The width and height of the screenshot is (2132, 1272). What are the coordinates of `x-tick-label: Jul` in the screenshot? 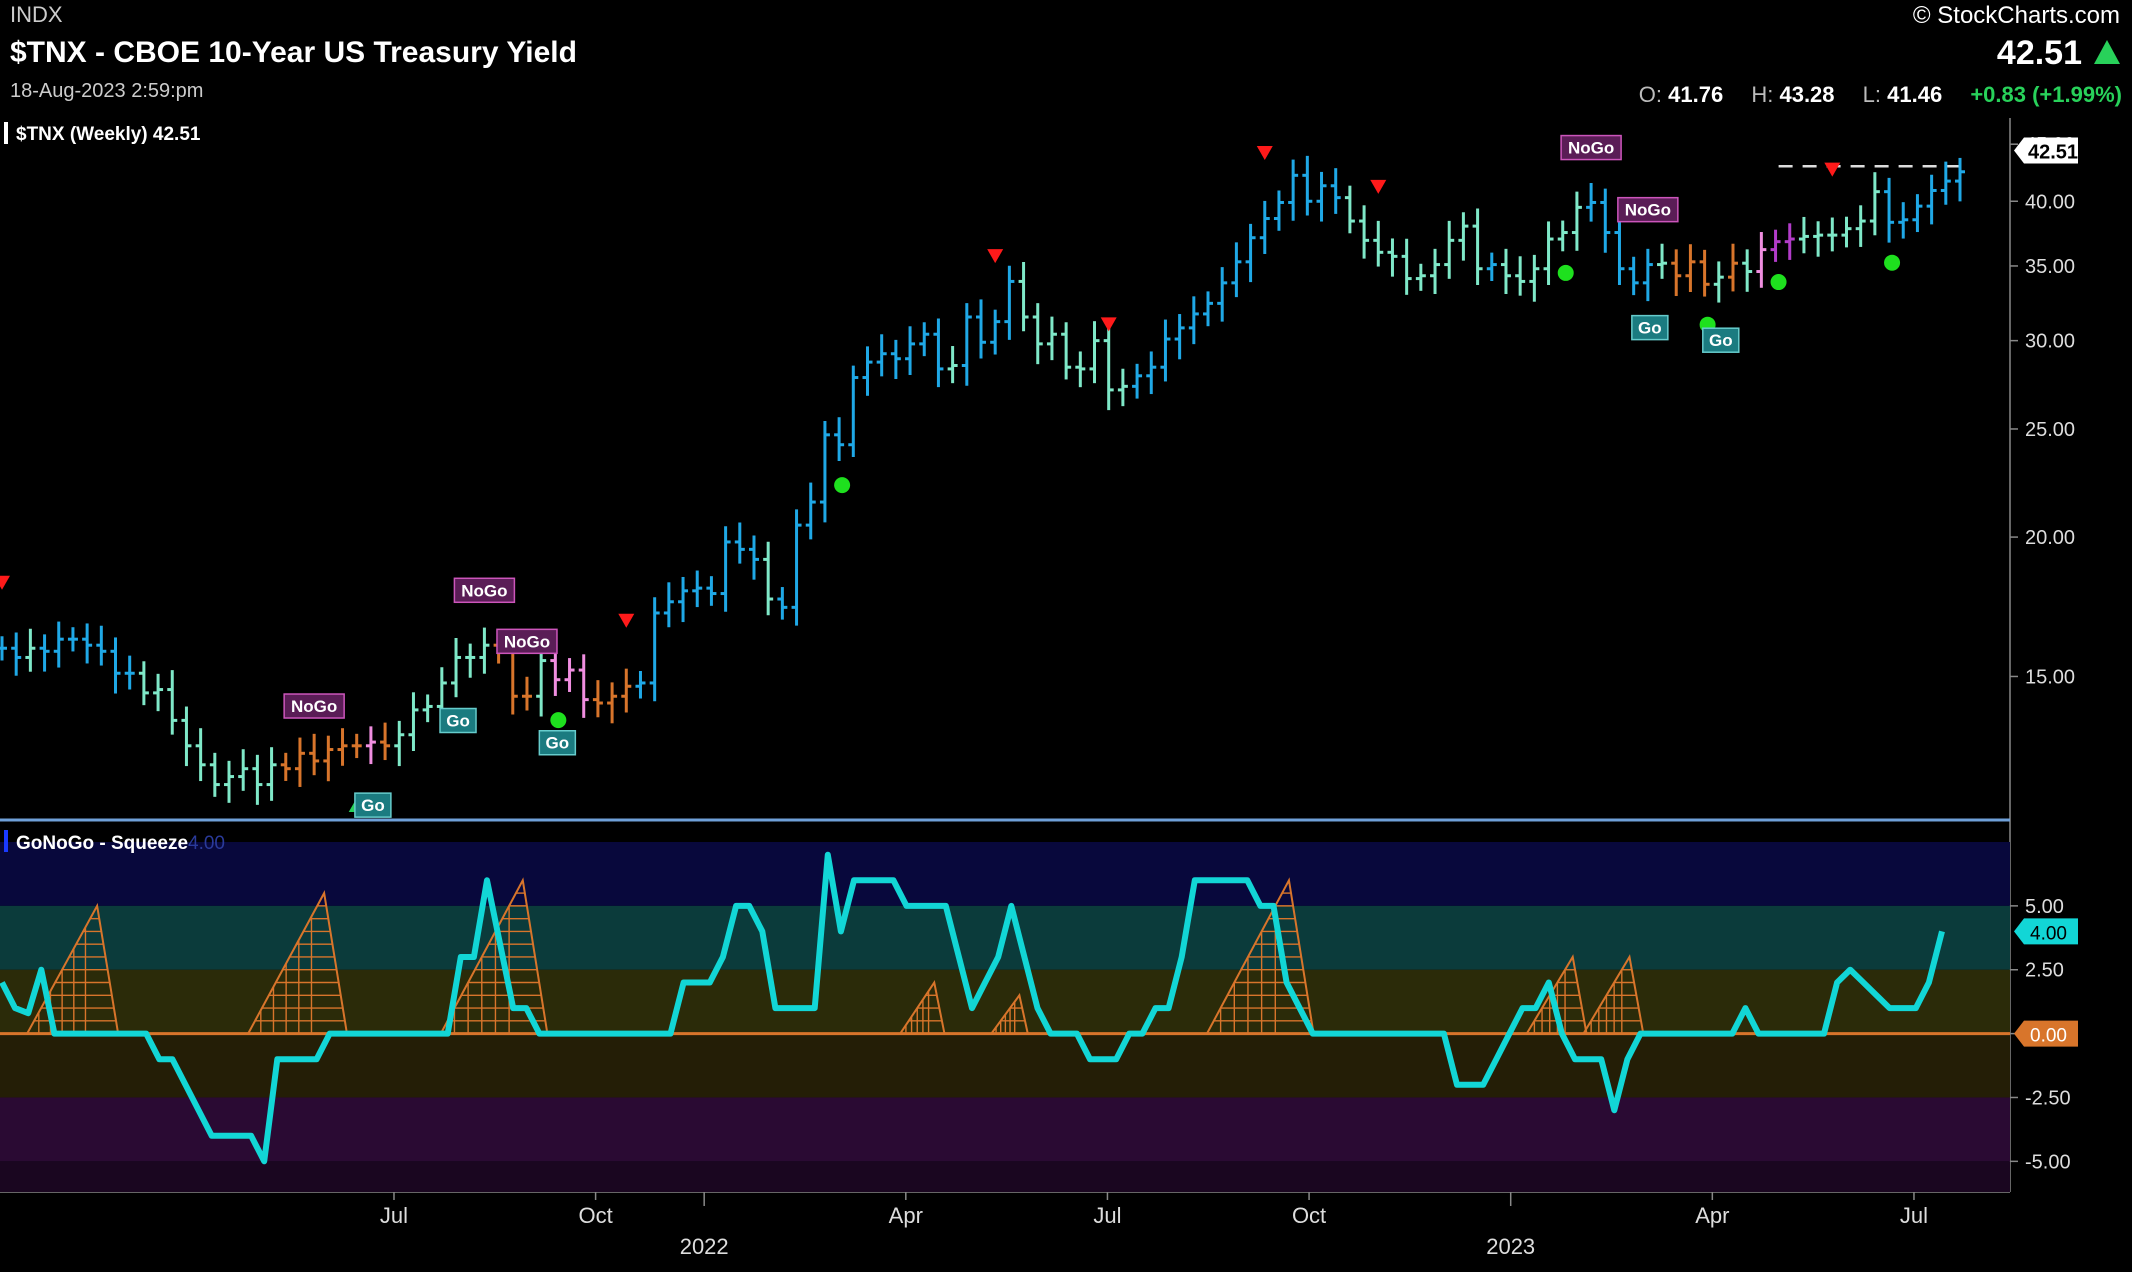 It's located at (394, 1215).